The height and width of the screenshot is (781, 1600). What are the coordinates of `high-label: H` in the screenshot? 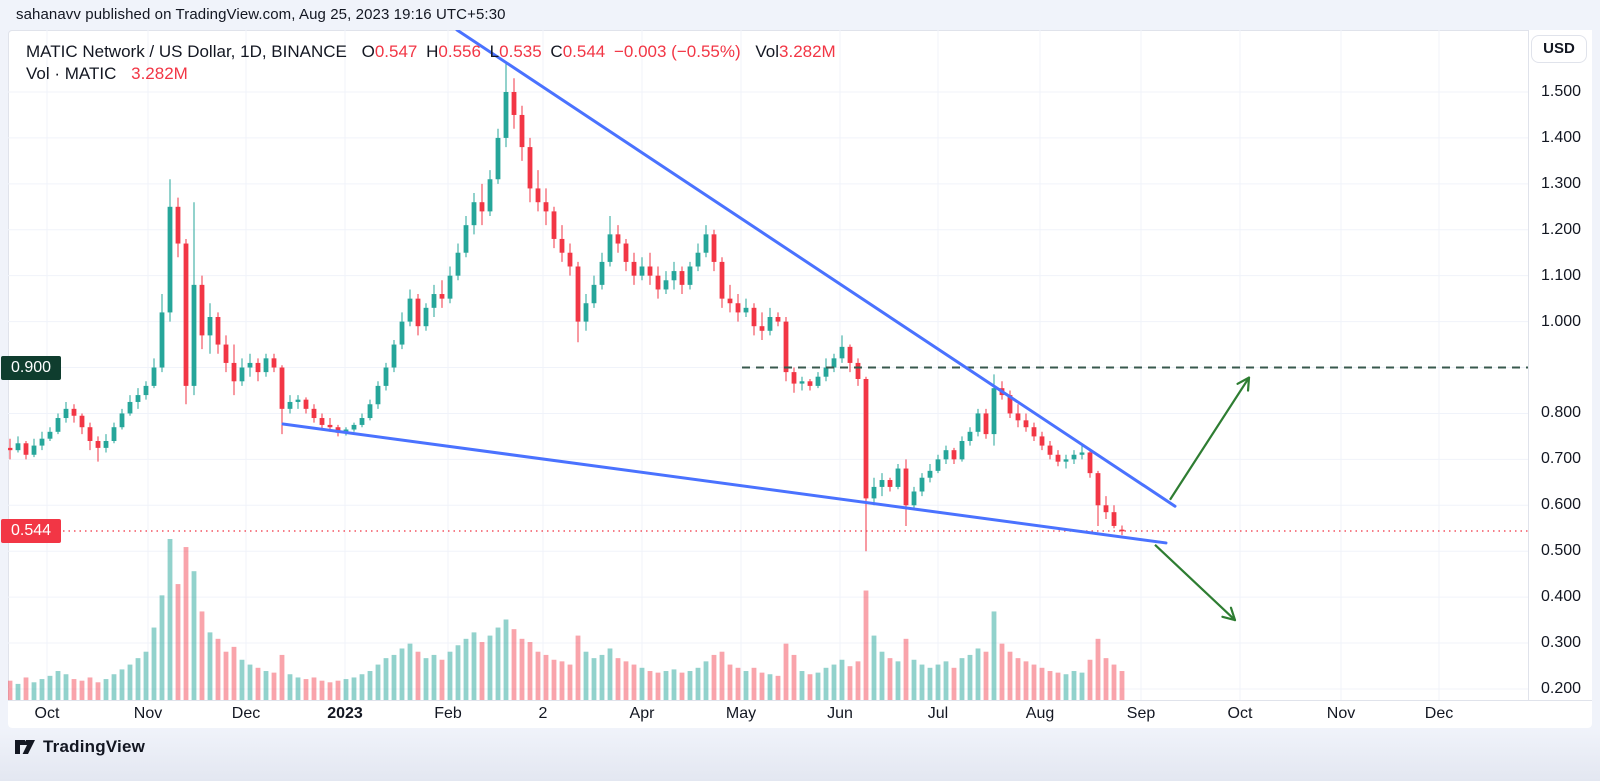 It's located at (432, 51).